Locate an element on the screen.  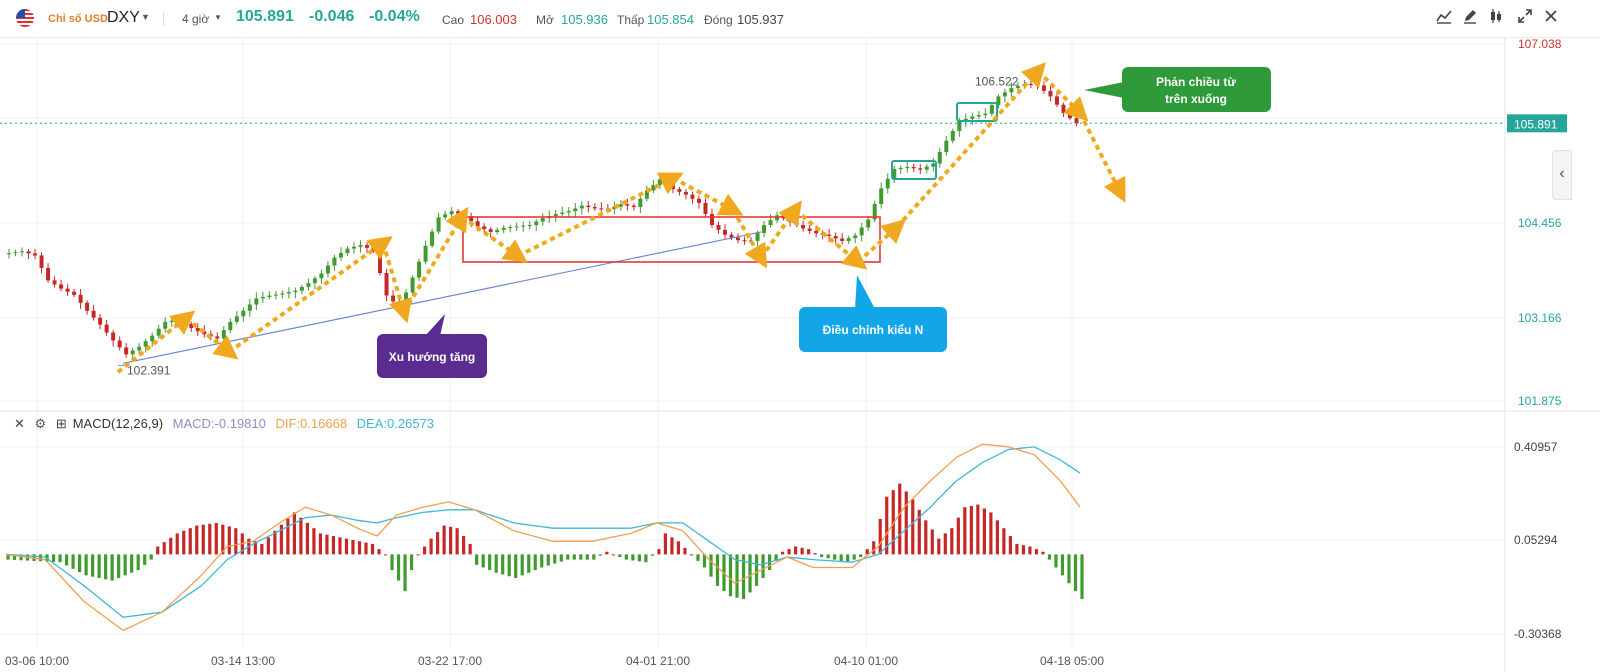
close-icon is located at coordinates (1551, 19).